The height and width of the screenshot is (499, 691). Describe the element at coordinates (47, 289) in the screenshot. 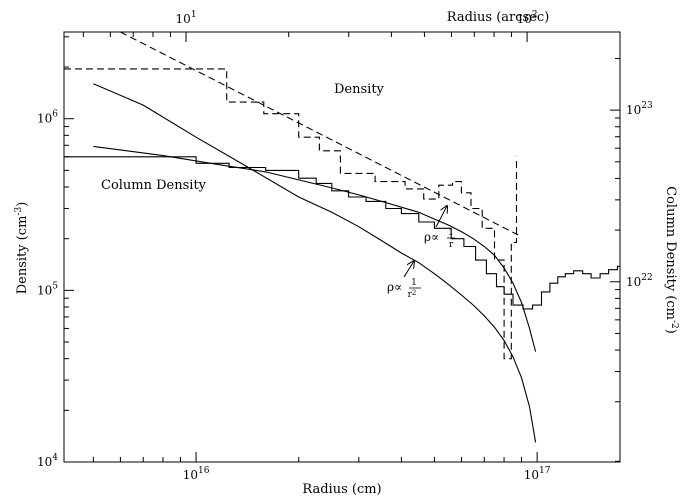

I see `y-tick-label: 10⁵` at that location.